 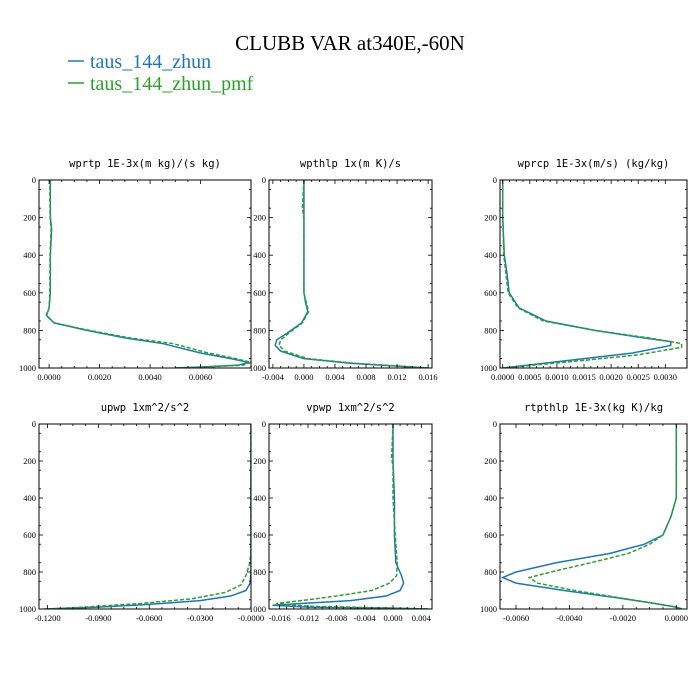 What do you see at coordinates (145, 164) in the screenshot?
I see `panel-title: wprtp 1E-3x(m kg)/(s kg)` at bounding box center [145, 164].